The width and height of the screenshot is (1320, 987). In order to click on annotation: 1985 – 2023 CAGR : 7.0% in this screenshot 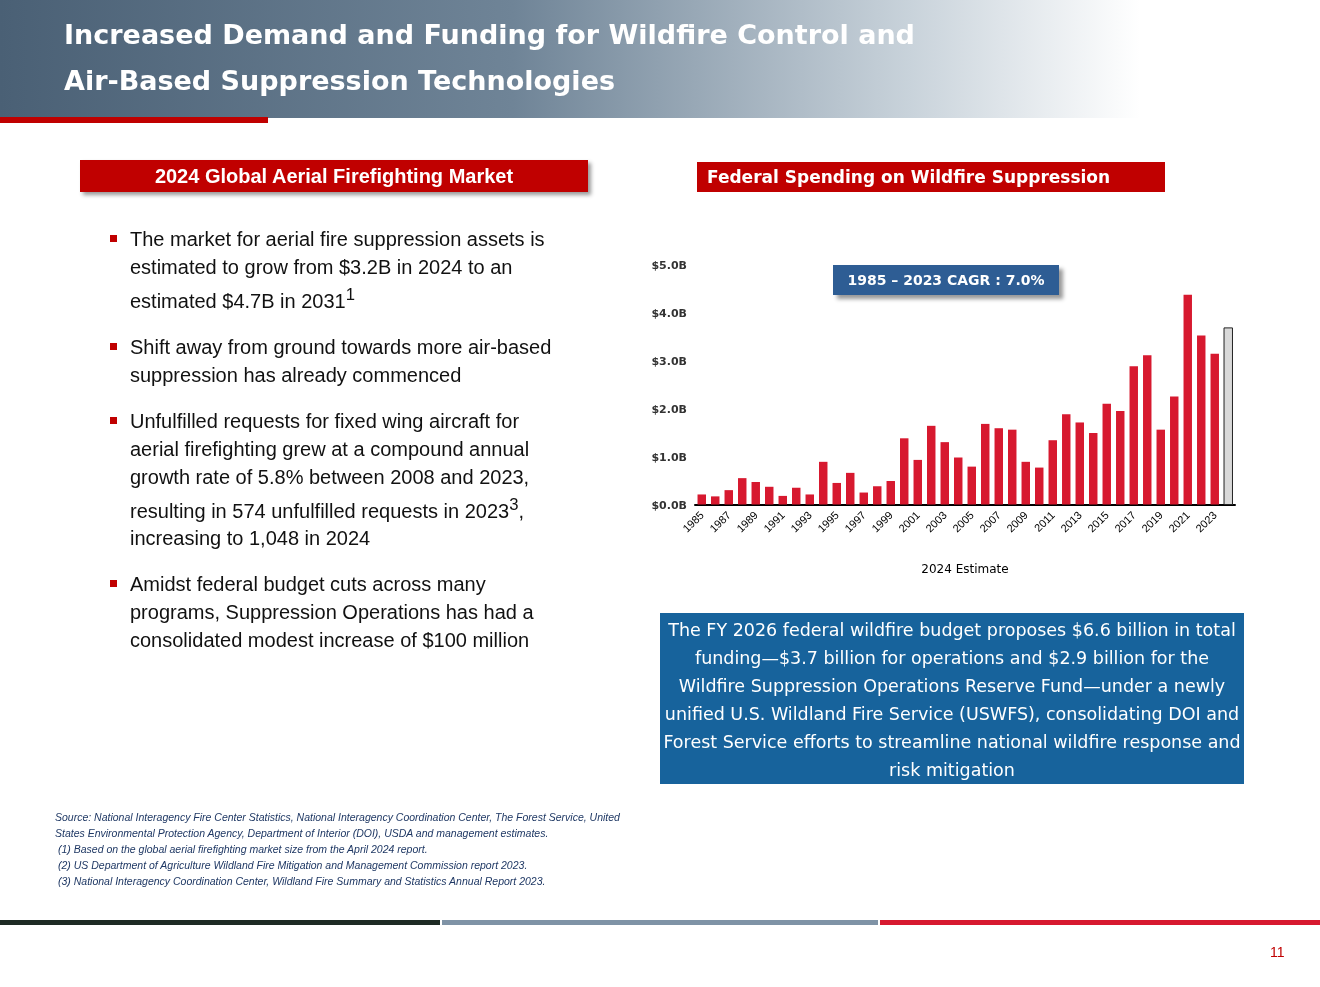, I will do `click(946, 280)`.